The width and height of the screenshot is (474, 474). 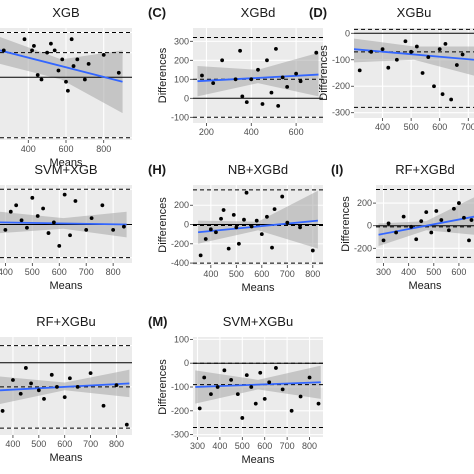 I want to click on confidence-band, so click(x=414, y=57).